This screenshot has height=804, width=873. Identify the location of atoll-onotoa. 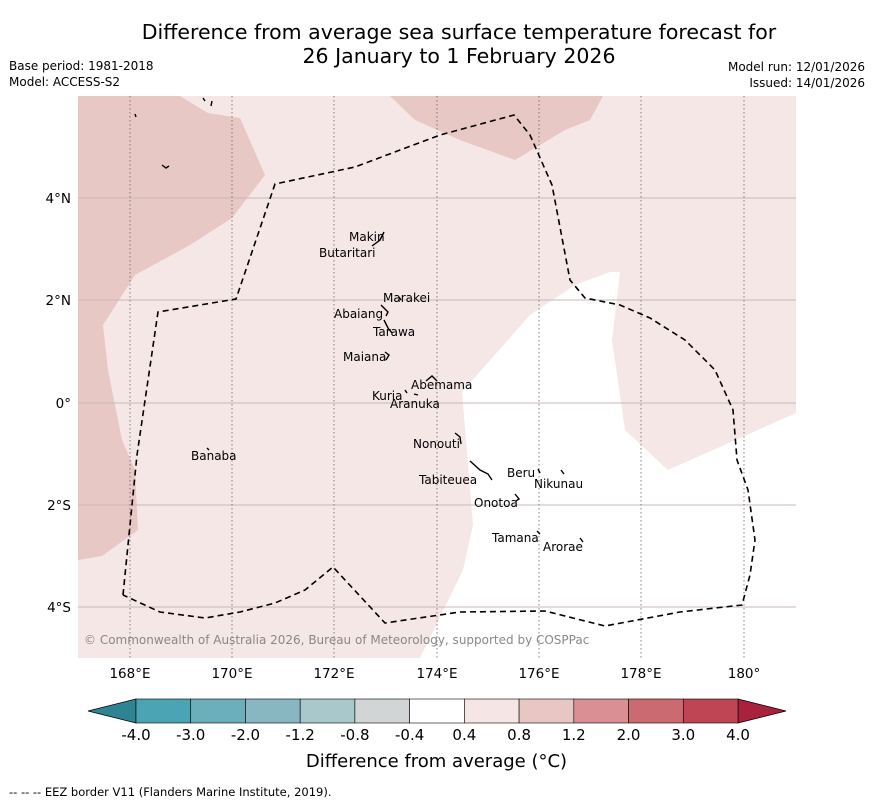
(517, 497).